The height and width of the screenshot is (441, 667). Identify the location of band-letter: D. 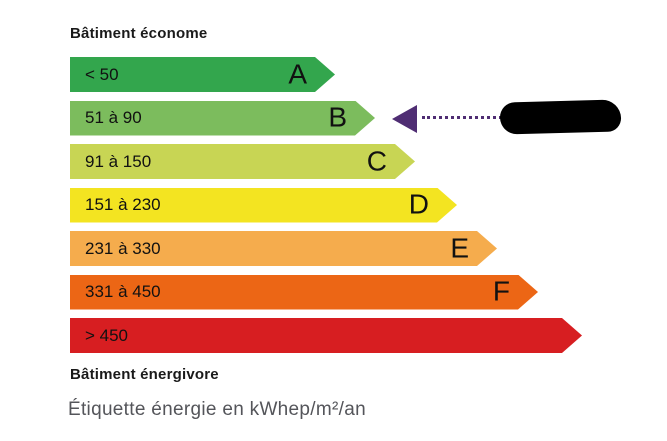
(418, 204).